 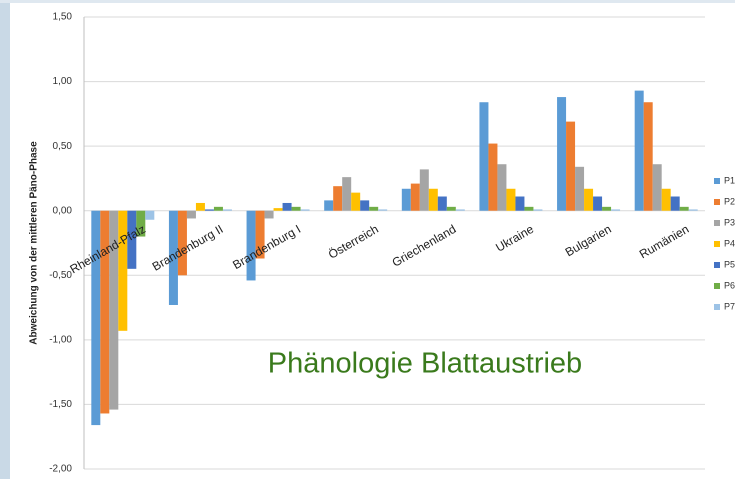 What do you see at coordinates (63, 81) in the screenshot?
I see `y-tick-label: 1,00` at bounding box center [63, 81].